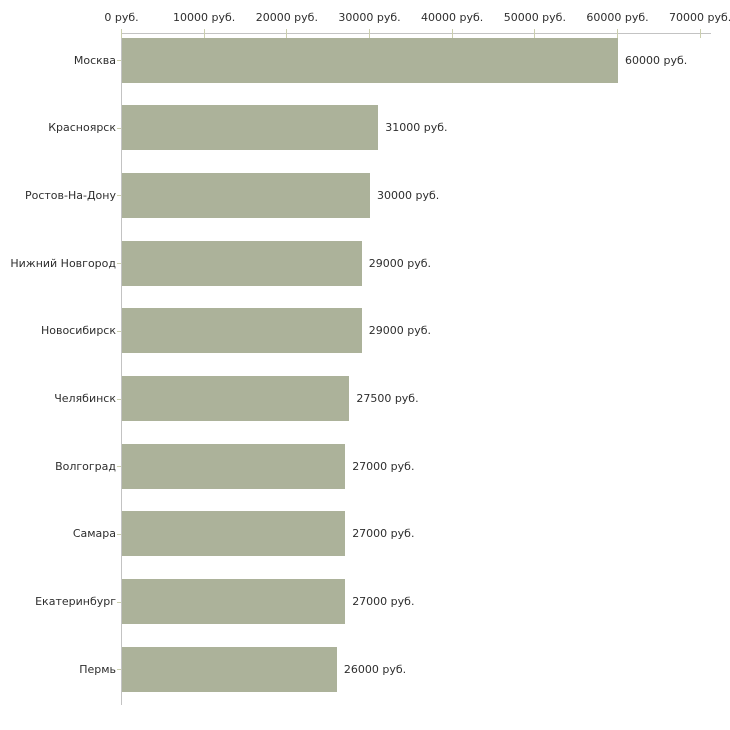  Describe the element at coordinates (204, 17) in the screenshot. I see `x-tick-label: 10000 руб.` at that location.